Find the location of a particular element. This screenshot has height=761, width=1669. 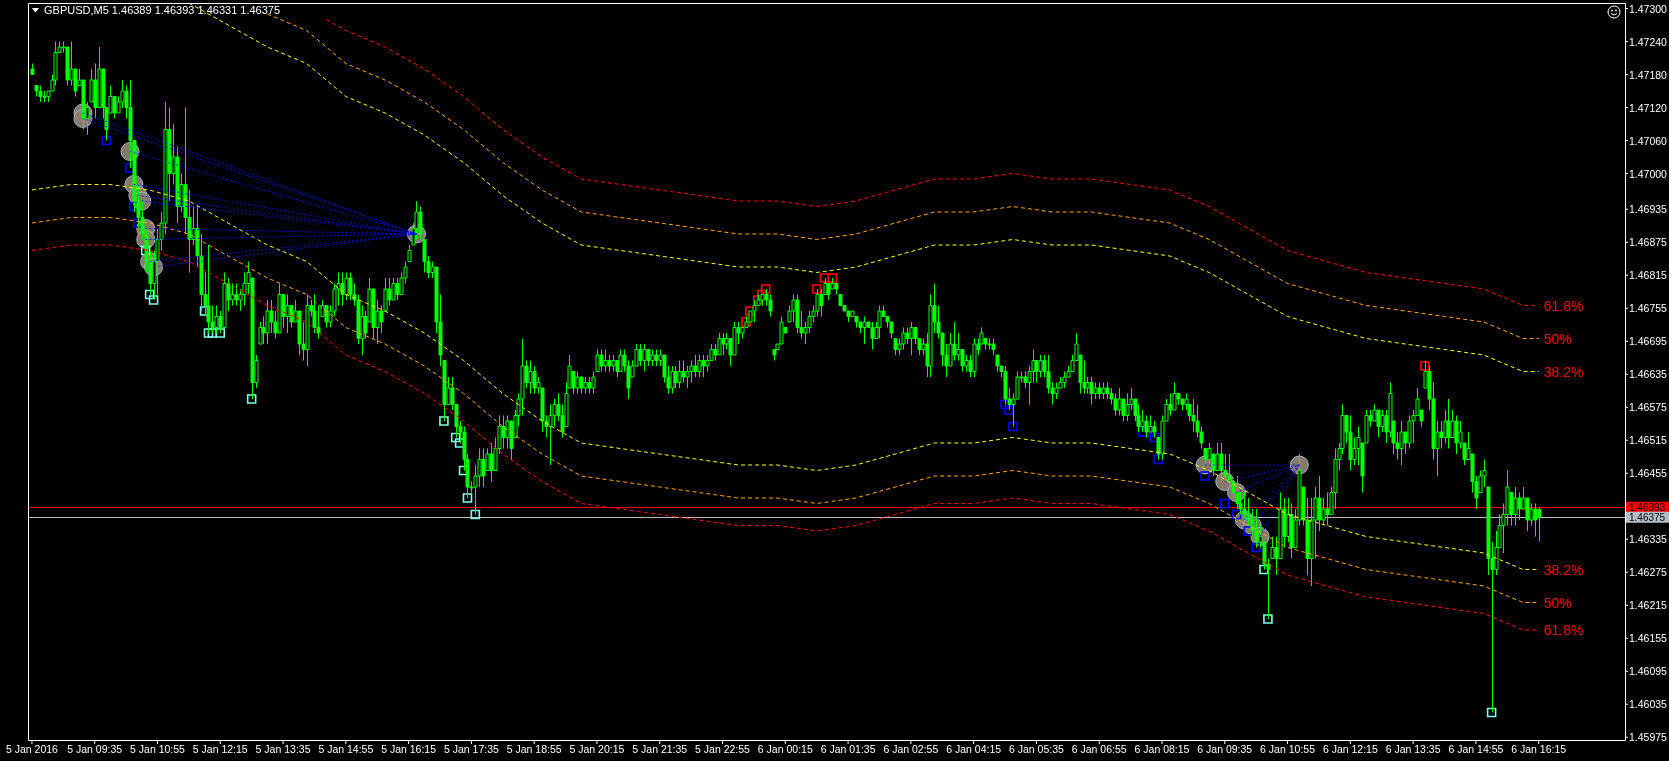

y-tick-label: 1.46575 is located at coordinates (1648, 407).